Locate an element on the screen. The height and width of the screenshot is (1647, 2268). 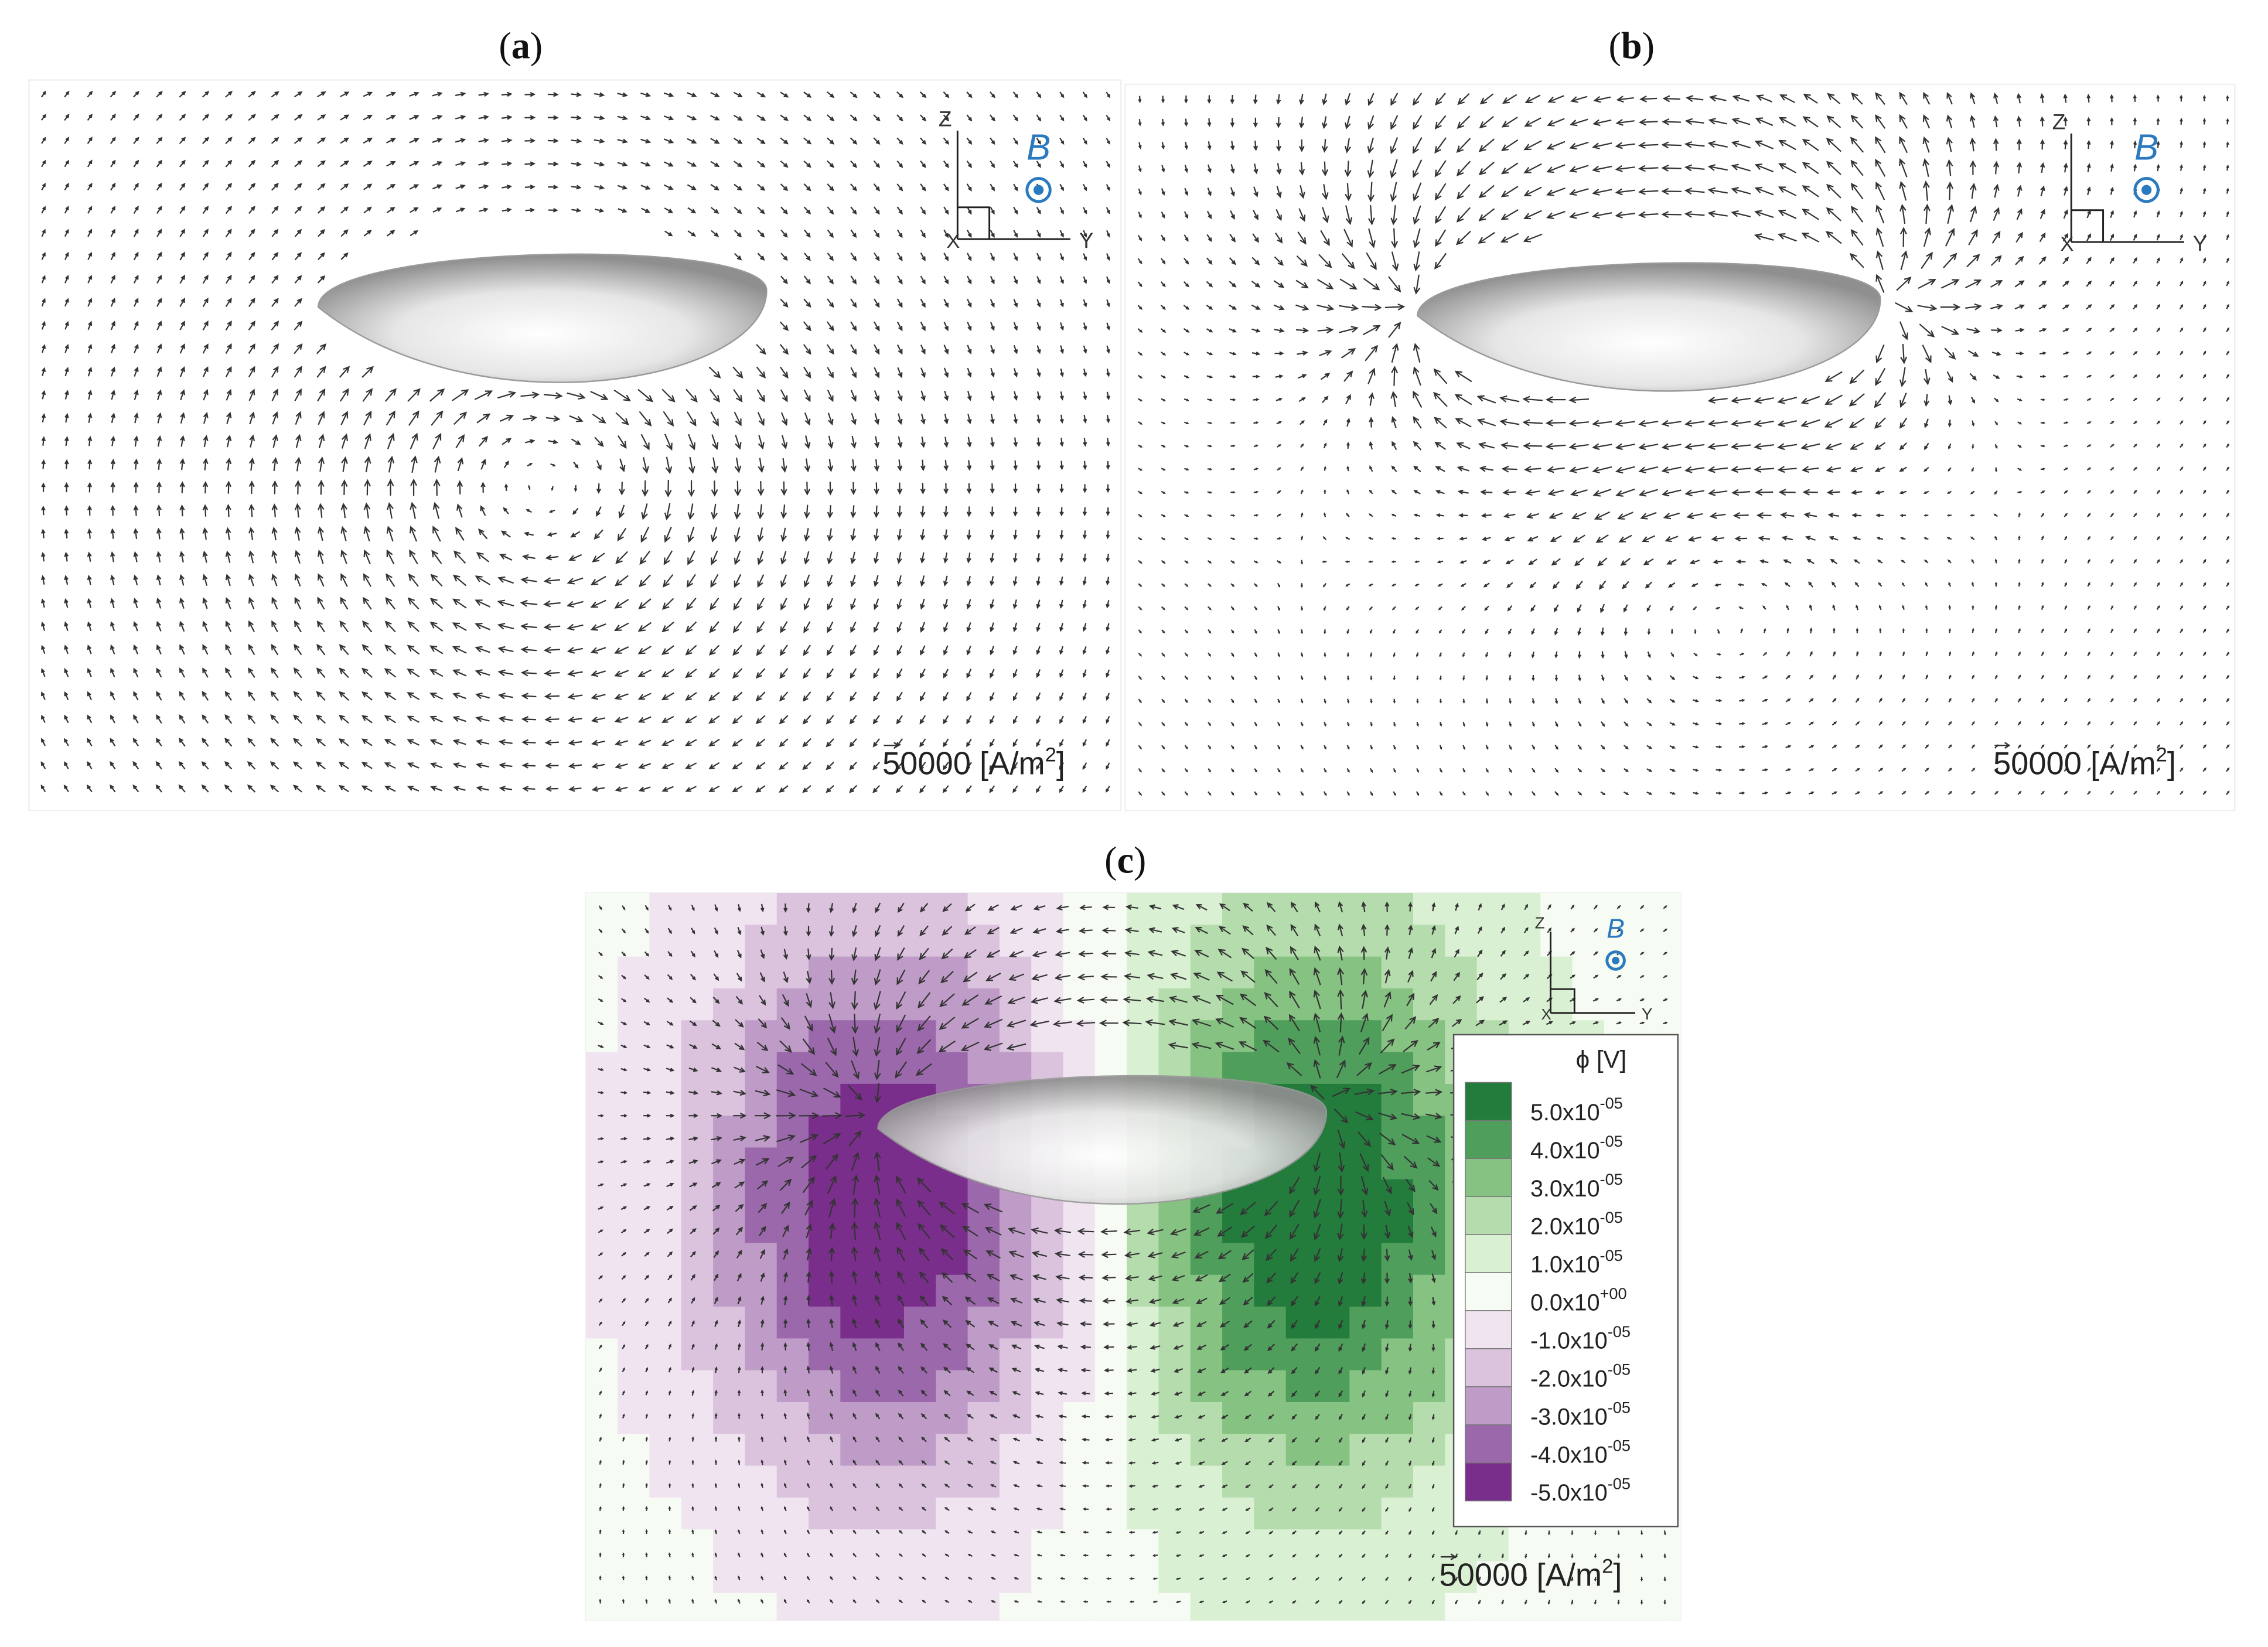
field-symbol-dot is located at coordinates (1616, 960).